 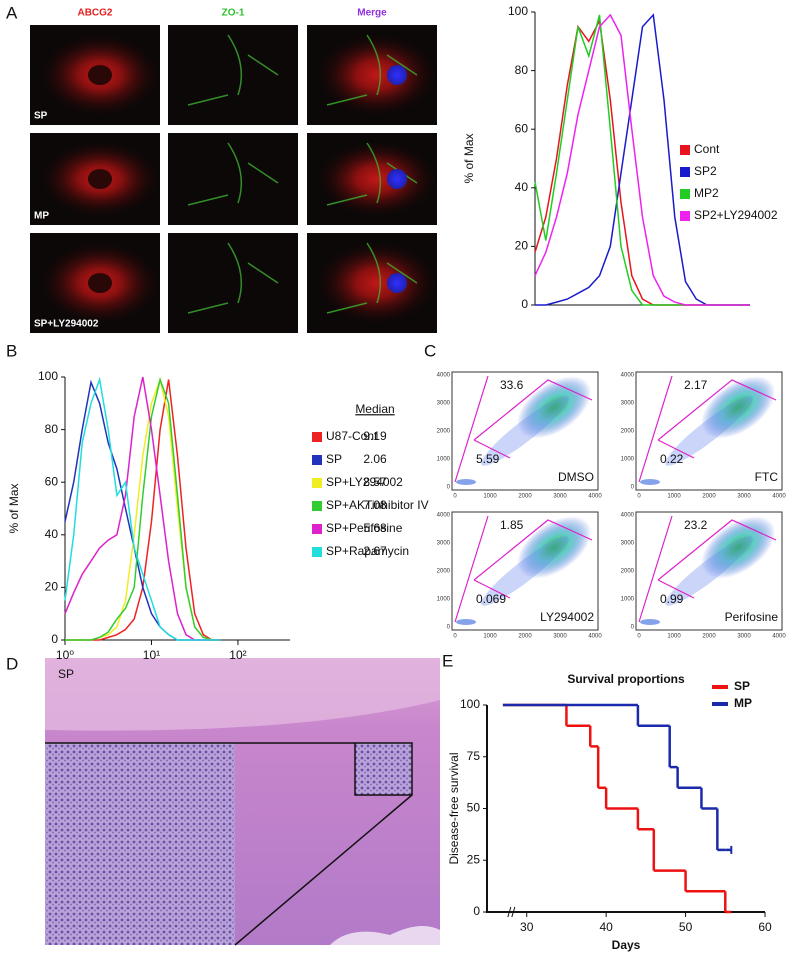 What do you see at coordinates (707, 149) in the screenshot?
I see `legend-label: Cont` at bounding box center [707, 149].